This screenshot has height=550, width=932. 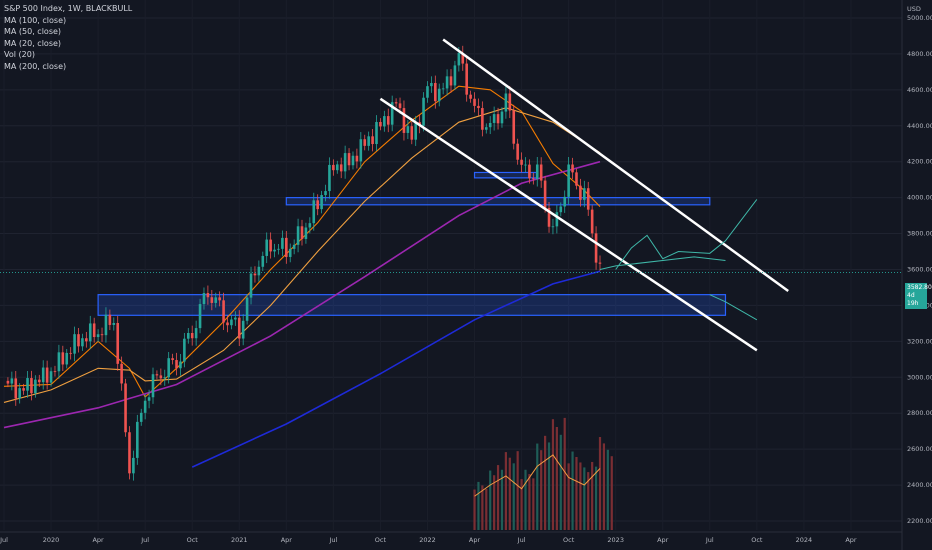 What do you see at coordinates (919, 377) in the screenshot?
I see `y-tick-label: 3000.00` at bounding box center [919, 377].